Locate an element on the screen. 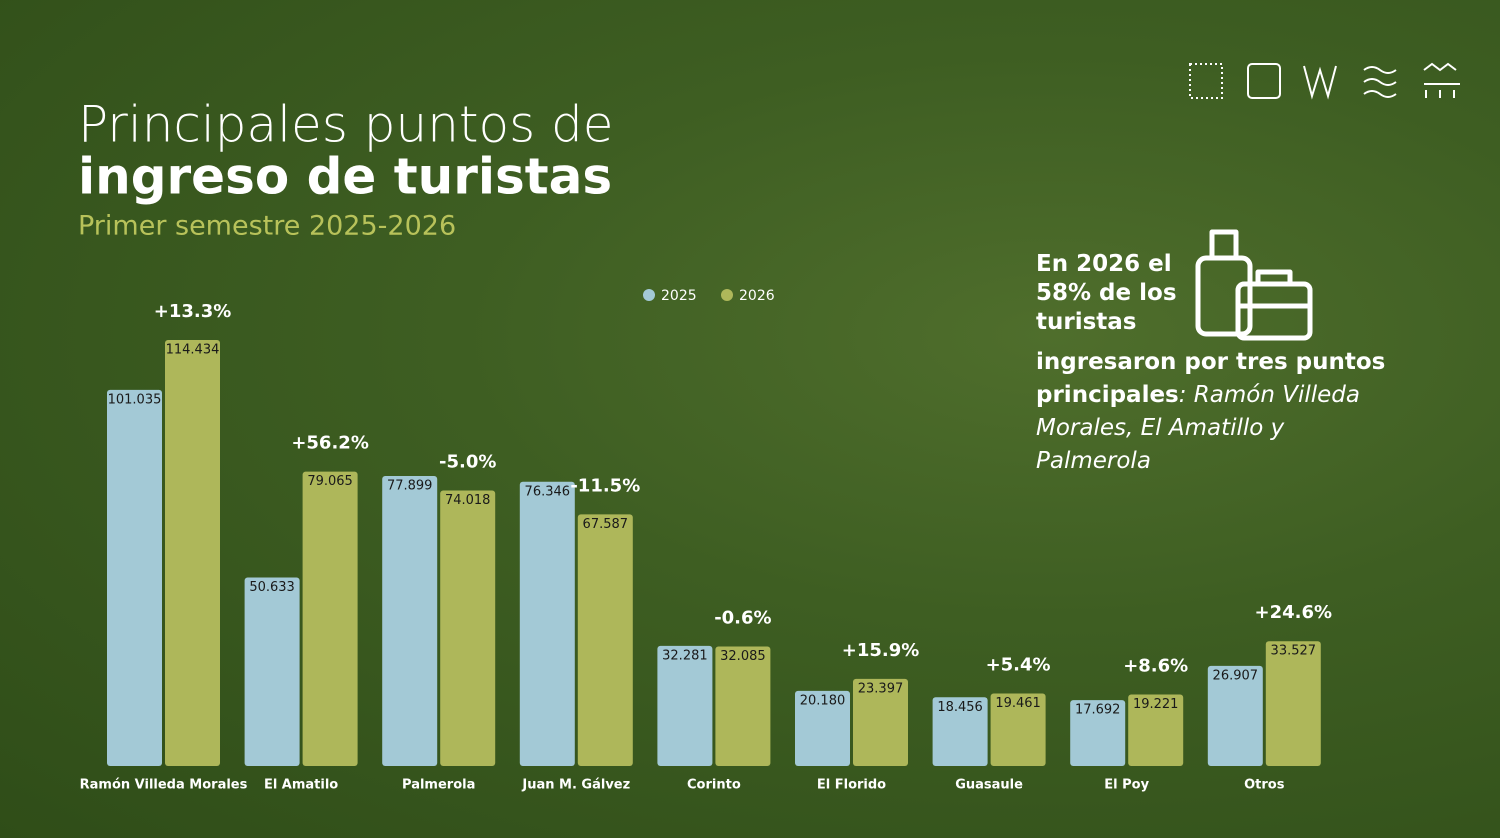 This screenshot has height=838, width=1500. x-tick-label: El Amatilo is located at coordinates (301, 785).